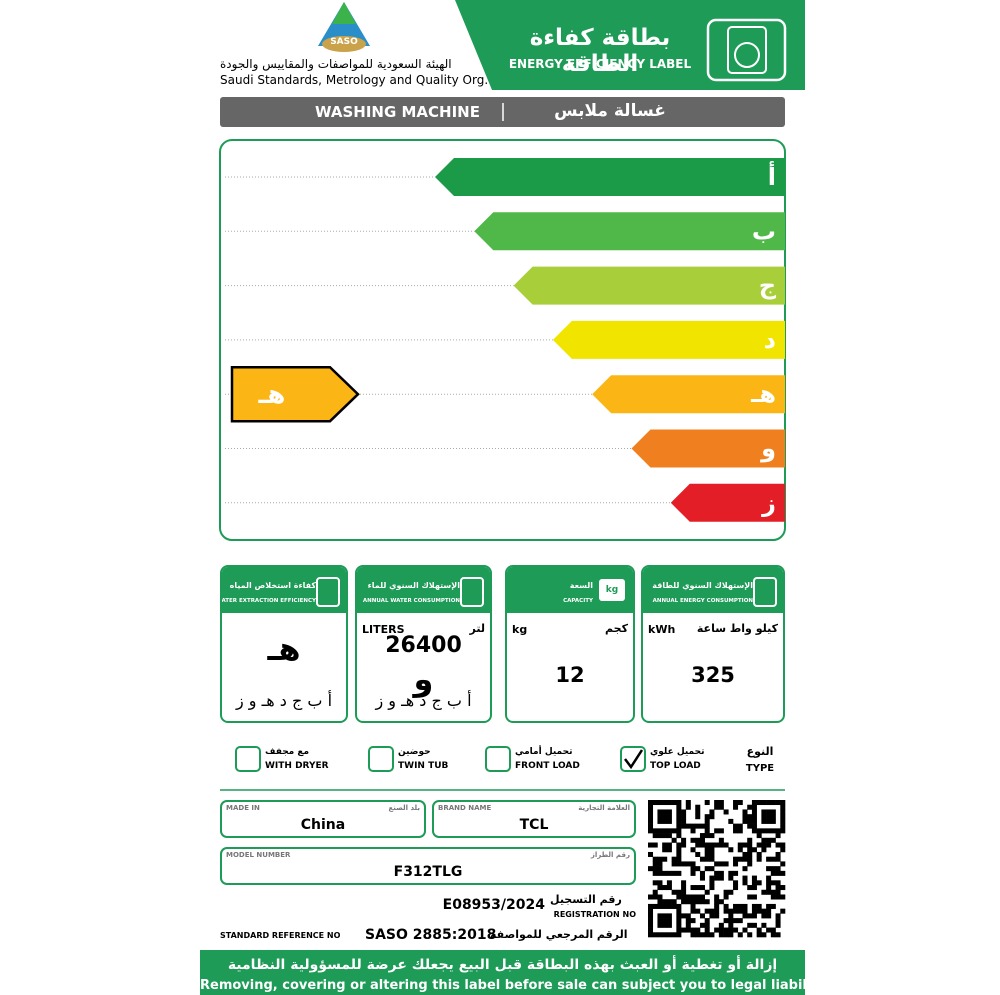  Describe the element at coordinates (344, 13) in the screenshot. I see `logo-top` at that location.